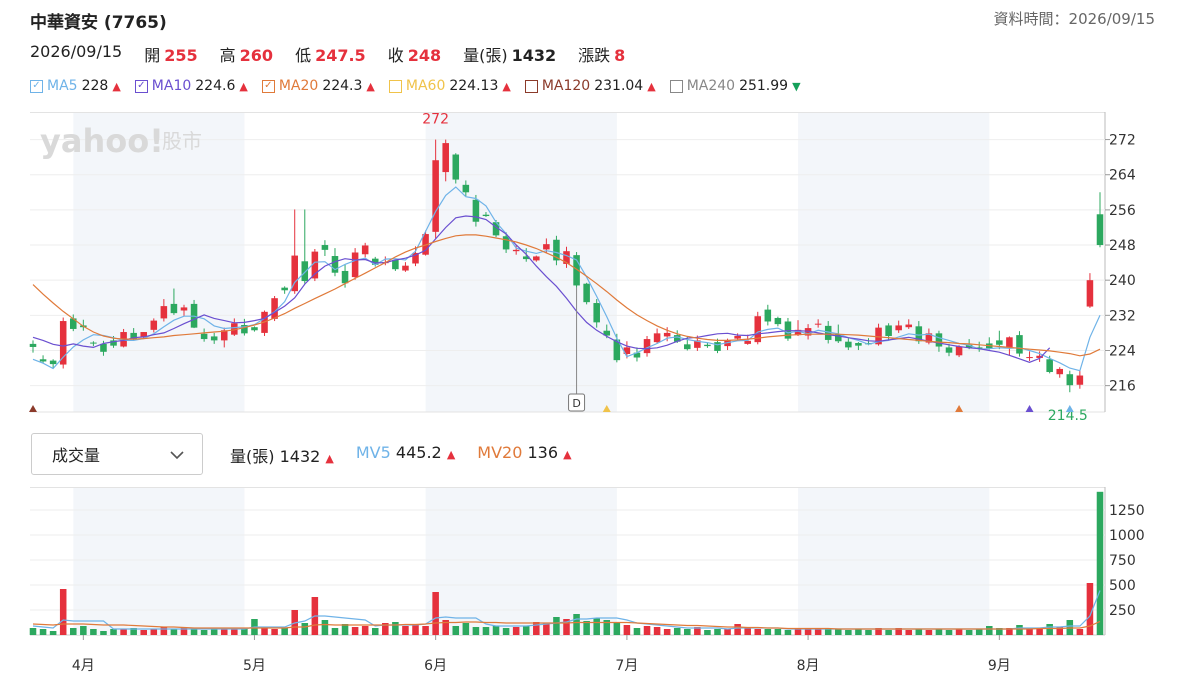  What do you see at coordinates (566, 86) in the screenshot?
I see `ma-name: MA120` at bounding box center [566, 86].